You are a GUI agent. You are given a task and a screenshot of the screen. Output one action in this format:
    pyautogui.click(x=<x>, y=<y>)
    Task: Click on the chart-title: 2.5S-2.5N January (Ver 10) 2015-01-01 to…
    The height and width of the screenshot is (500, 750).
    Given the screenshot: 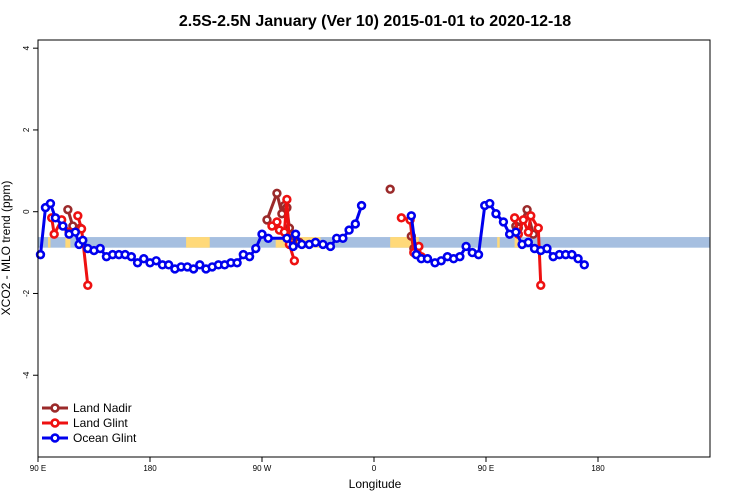 What is the action you would take?
    pyautogui.click(x=375, y=21)
    